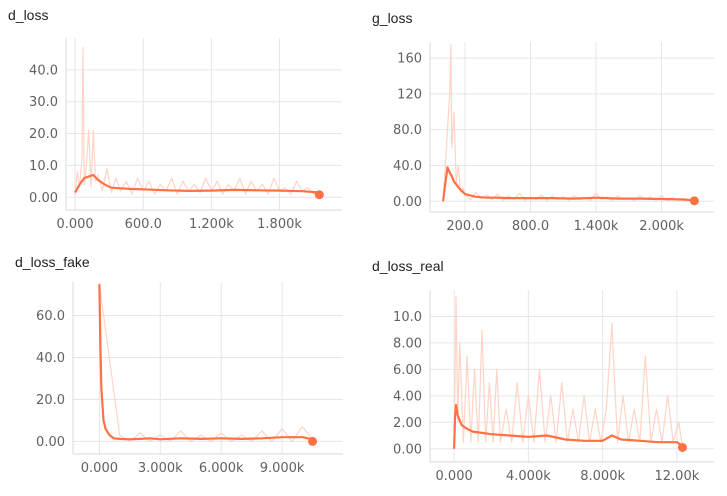  I want to click on y-tick-label: 80.0, so click(407, 130).